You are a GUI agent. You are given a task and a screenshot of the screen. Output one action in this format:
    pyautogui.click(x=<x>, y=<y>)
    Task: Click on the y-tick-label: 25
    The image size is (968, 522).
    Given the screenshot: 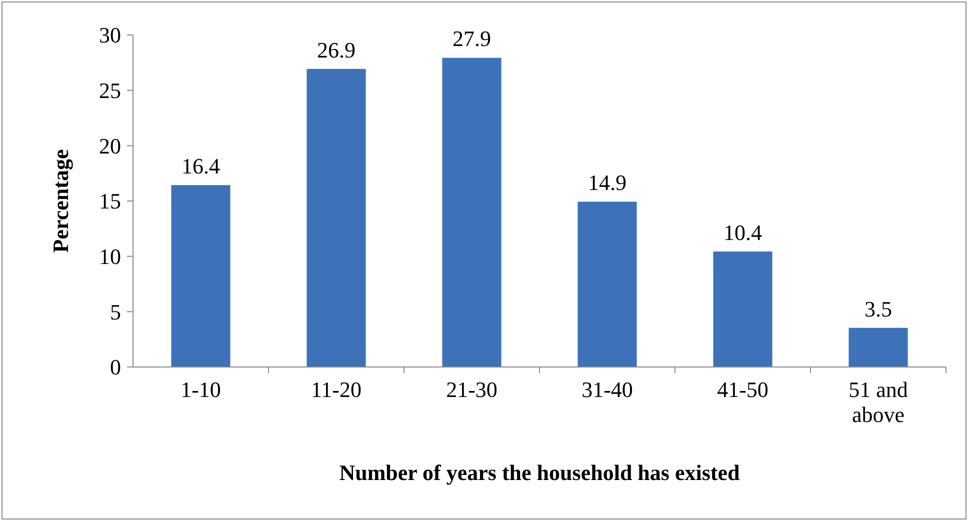 What is the action you would take?
    pyautogui.click(x=110, y=91)
    